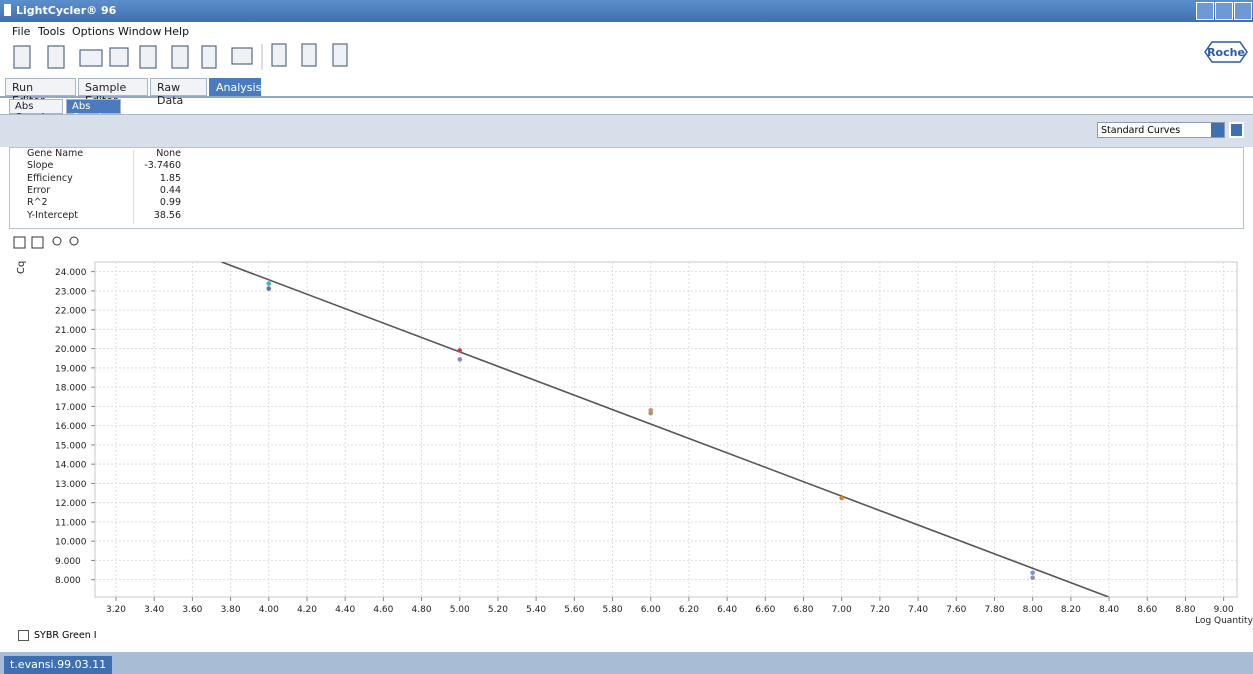  I want to click on y-tick-label: 8.000, so click(68, 581).